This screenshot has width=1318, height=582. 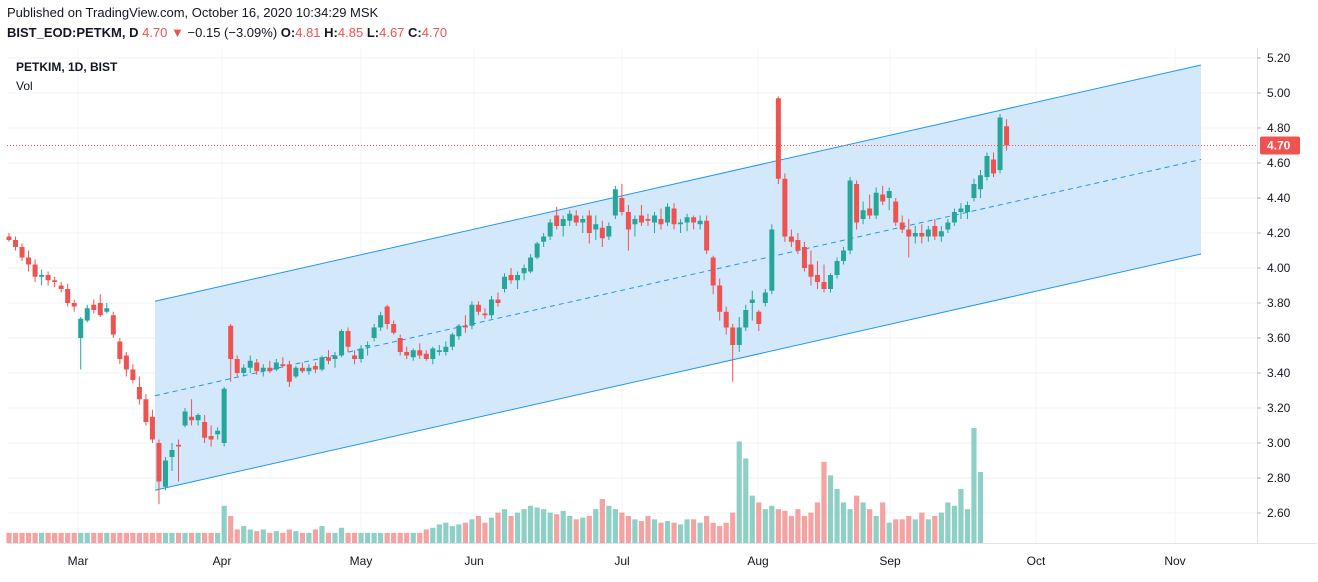 I want to click on last-price-badge, so click(x=1280, y=145).